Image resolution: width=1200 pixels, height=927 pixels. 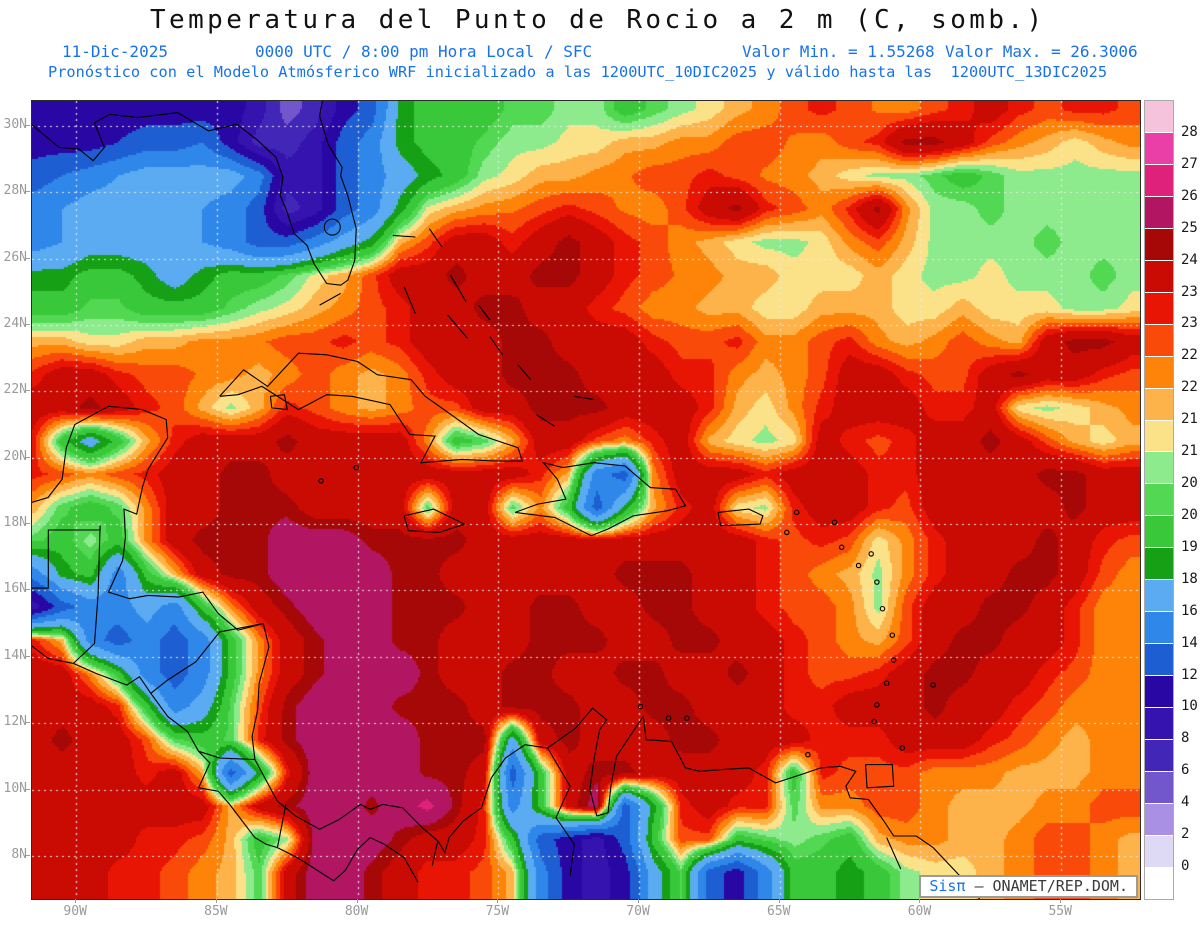 What do you see at coordinates (15, 788) in the screenshot?
I see `lat-label-10N: 10N` at bounding box center [15, 788].